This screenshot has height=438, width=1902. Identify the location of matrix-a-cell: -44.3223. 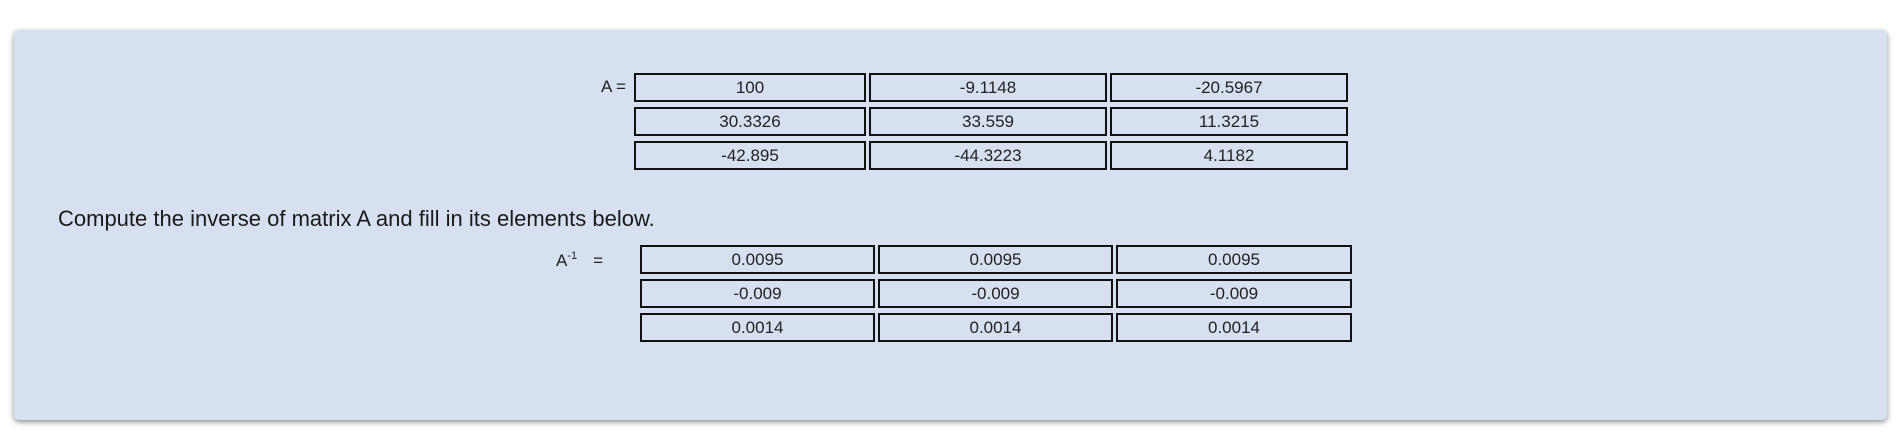
(988, 155).